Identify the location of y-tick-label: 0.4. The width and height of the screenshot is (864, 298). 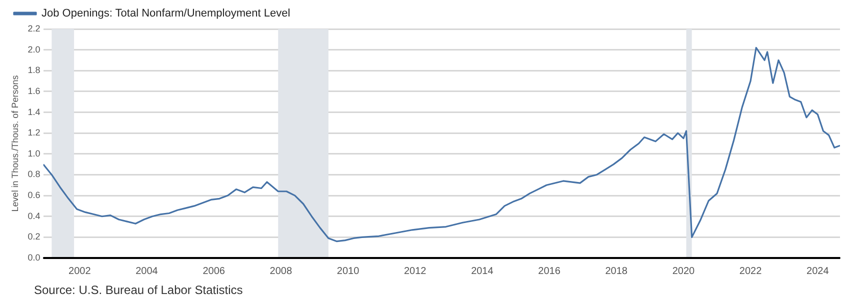
(34, 215).